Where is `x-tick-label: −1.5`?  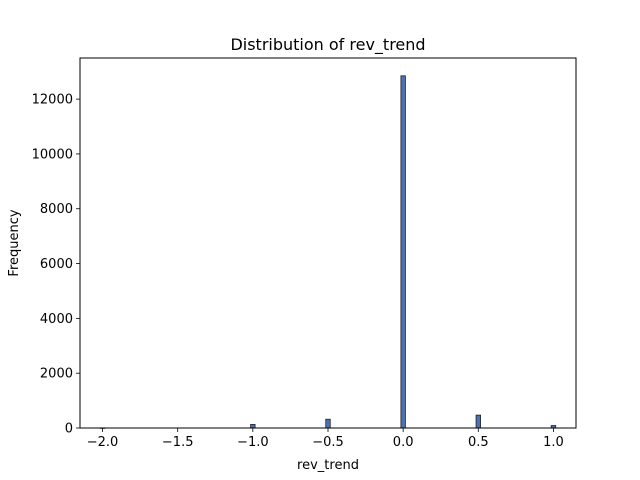
x-tick-label: −1.5 is located at coordinates (178, 442).